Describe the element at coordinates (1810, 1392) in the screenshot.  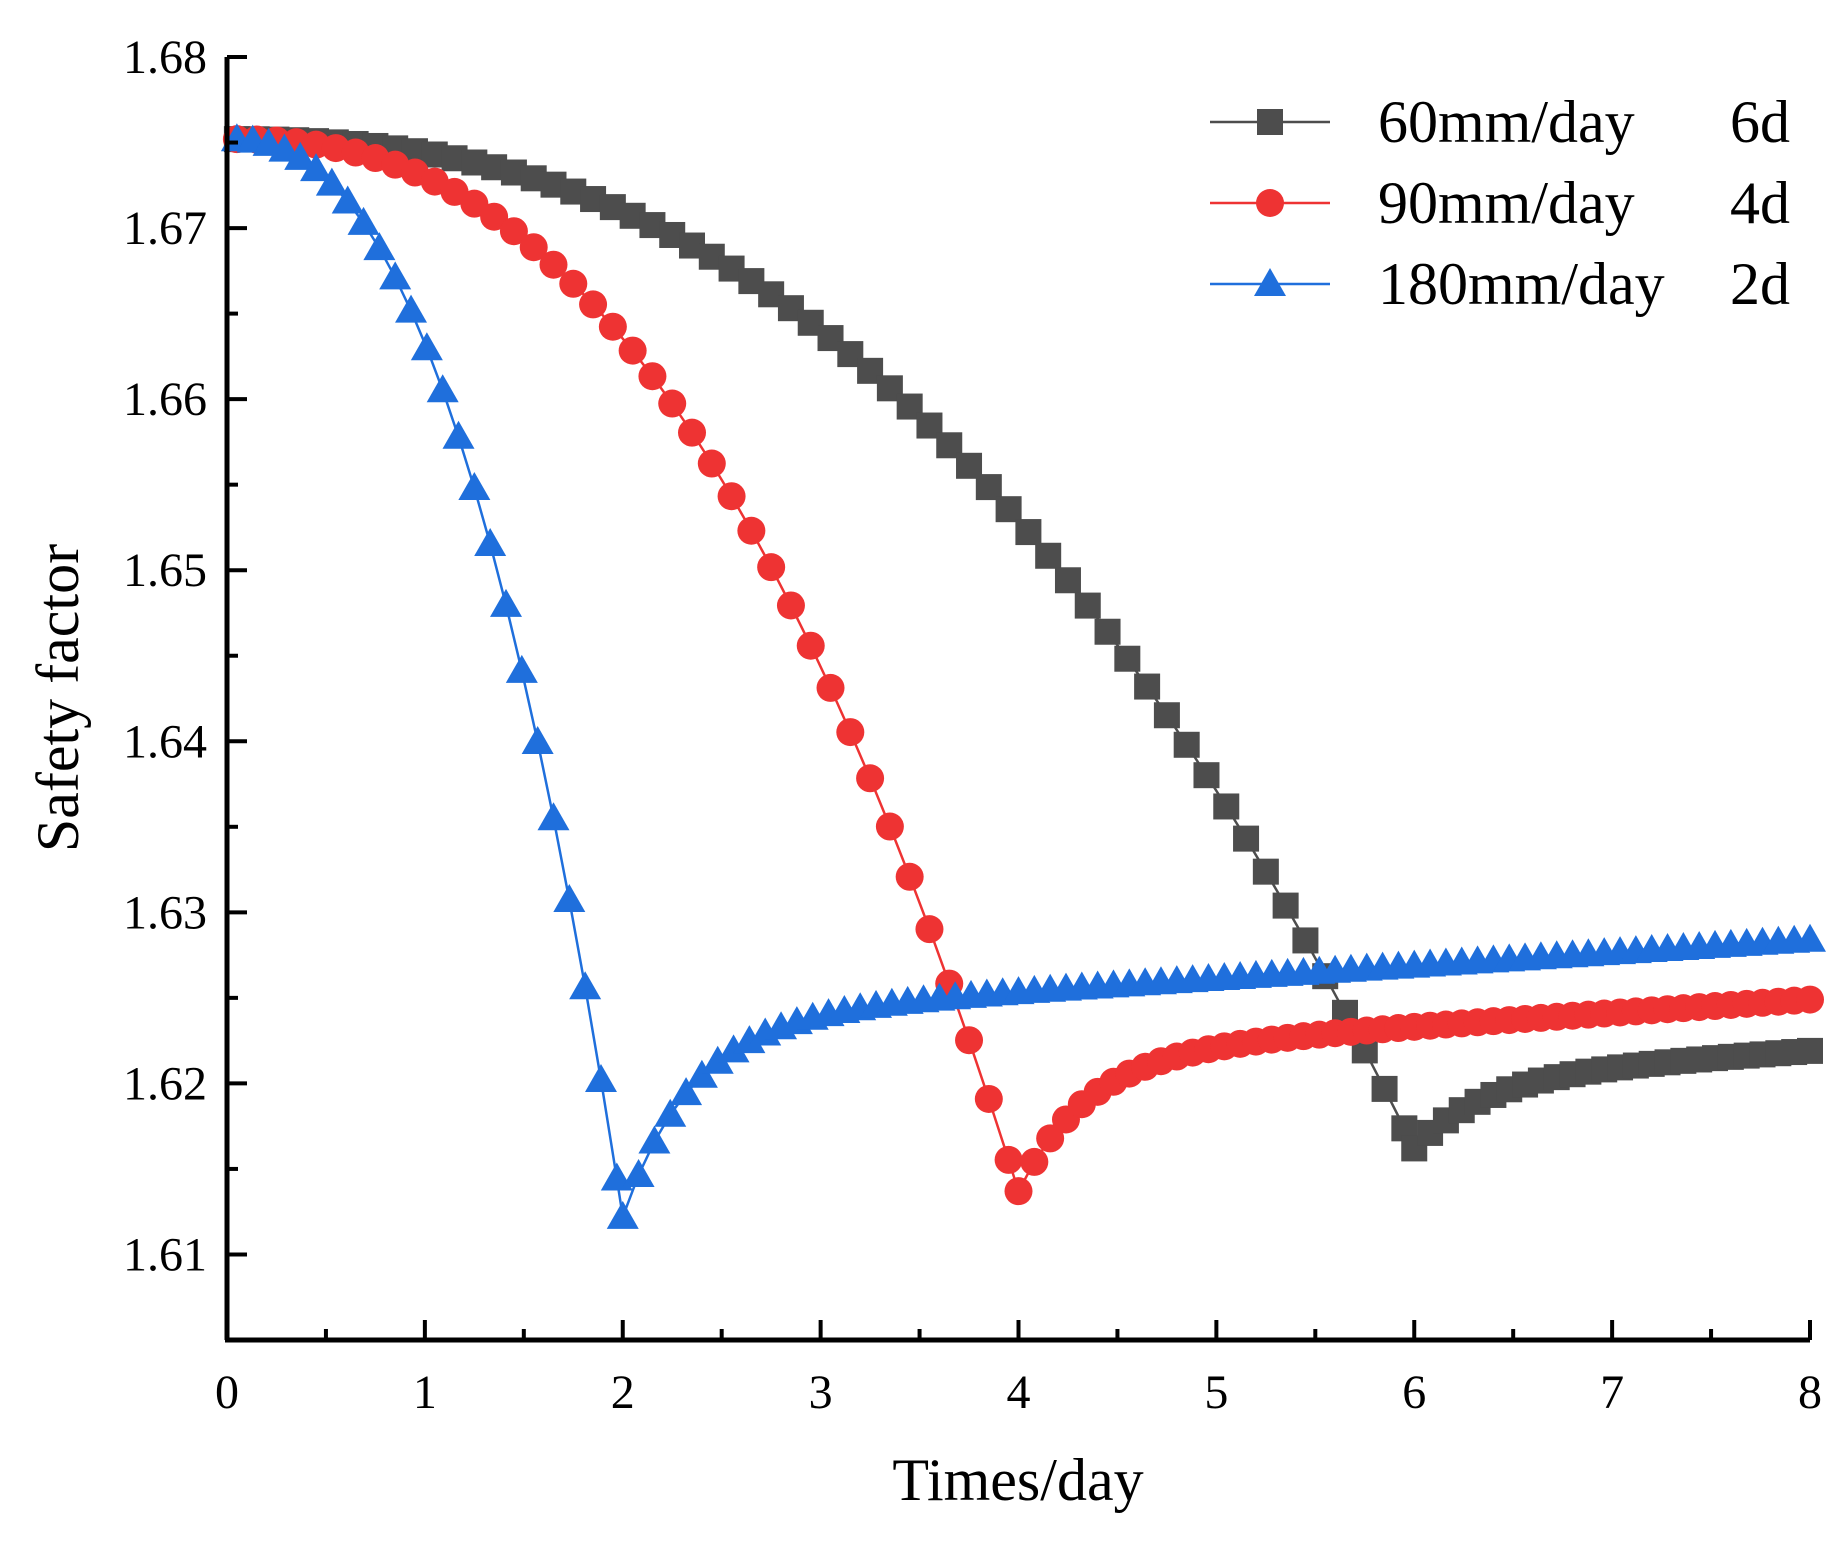
I see `x-tick-label: 8` at that location.